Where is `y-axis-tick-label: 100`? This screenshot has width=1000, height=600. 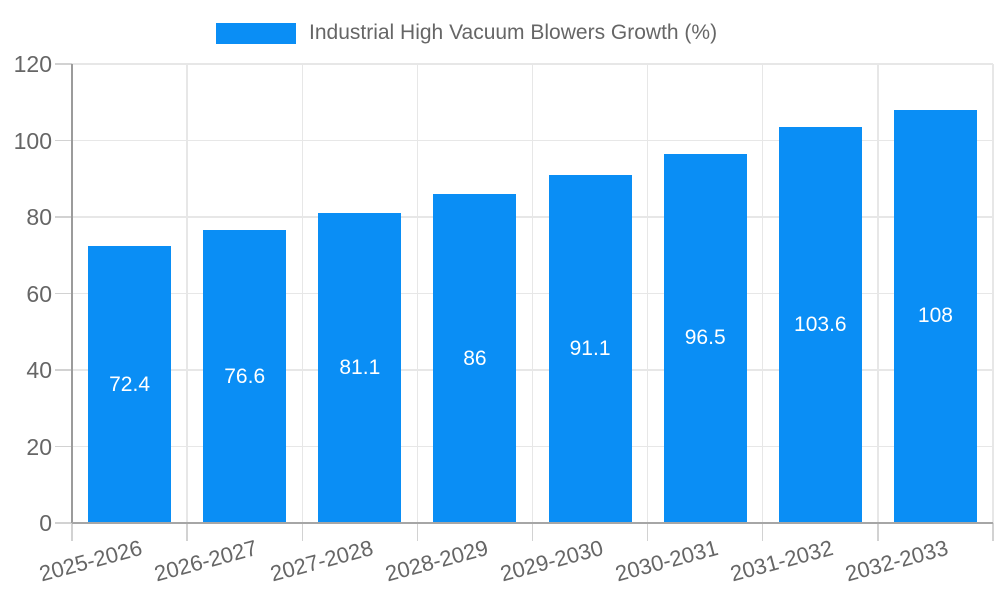
y-axis-tick-label: 100 is located at coordinates (32, 140).